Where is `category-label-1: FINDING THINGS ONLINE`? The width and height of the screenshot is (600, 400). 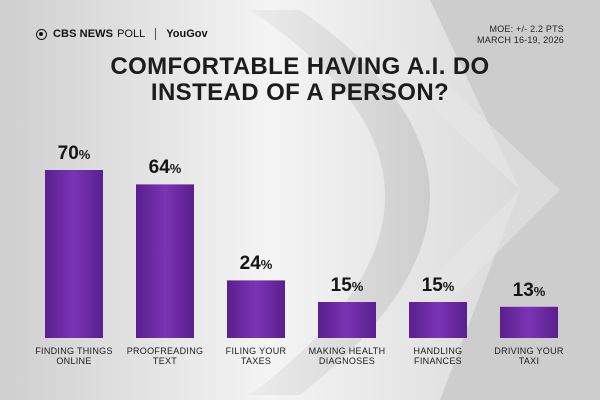
category-label-1: FINDING THINGS ONLINE is located at coordinates (74, 356).